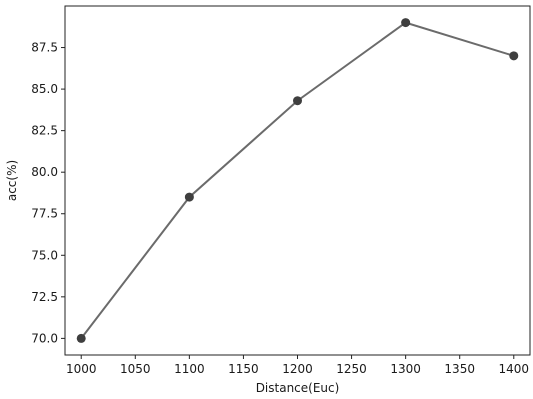 The width and height of the screenshot is (533, 399). Describe the element at coordinates (44, 214) in the screenshot. I see `y-tick-label: 77.5` at that location.